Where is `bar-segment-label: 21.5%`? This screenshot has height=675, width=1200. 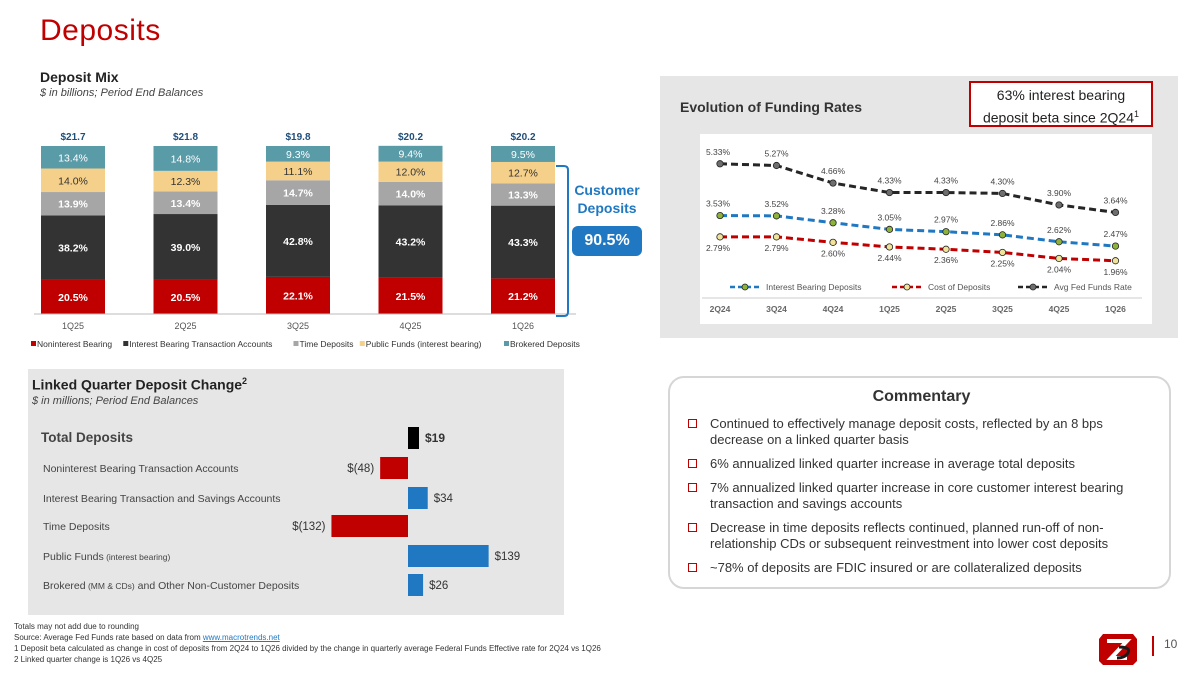
bar-segment-label: 21.5% is located at coordinates (411, 297).